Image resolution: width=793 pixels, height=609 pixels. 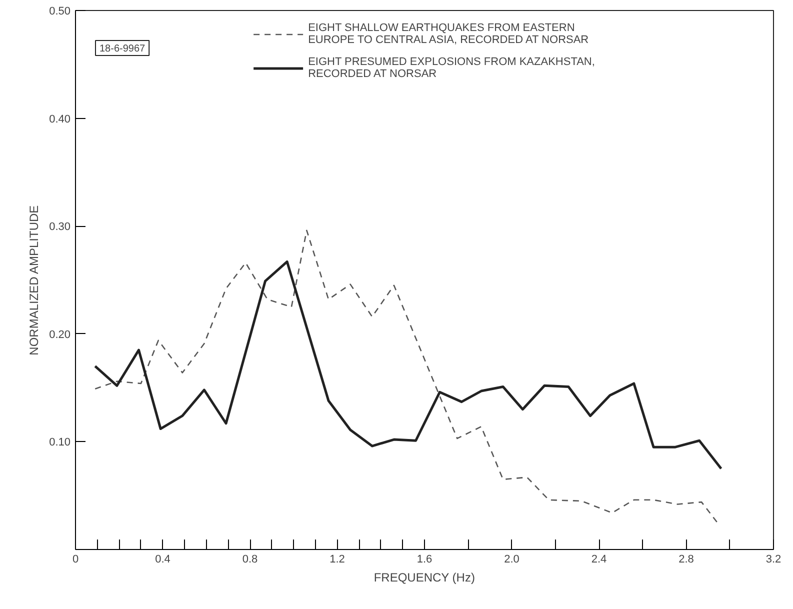 I want to click on y-tick-label: 0.30, so click(x=60, y=227).